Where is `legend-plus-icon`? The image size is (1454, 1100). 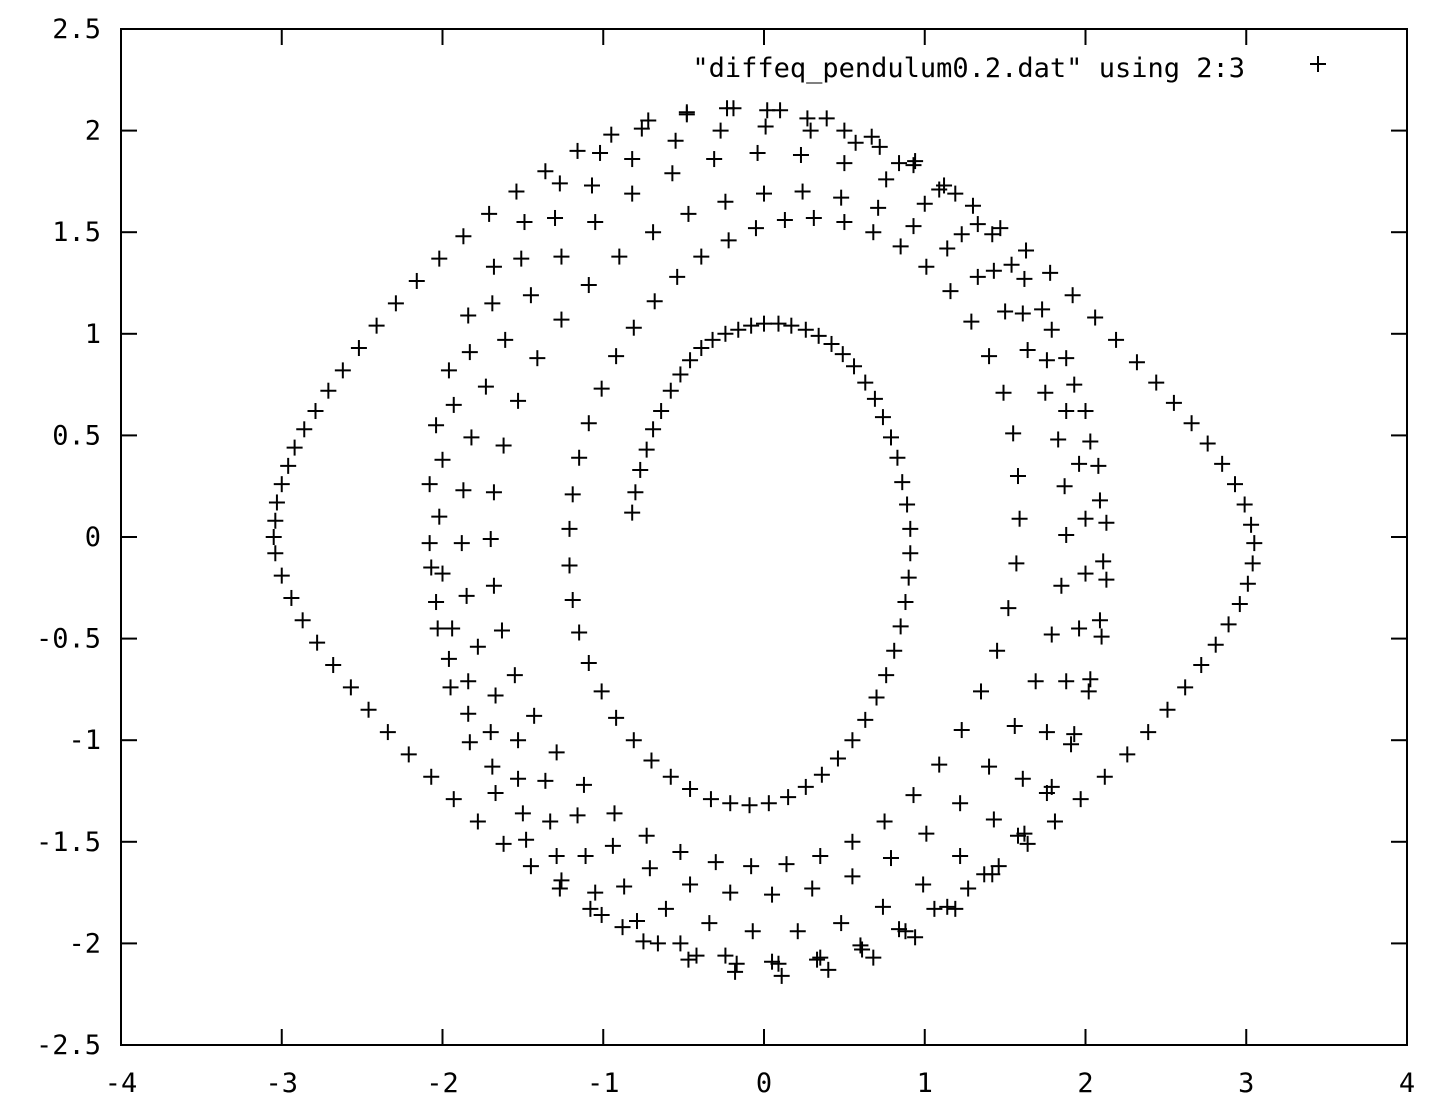
legend-plus-icon is located at coordinates (1318, 64).